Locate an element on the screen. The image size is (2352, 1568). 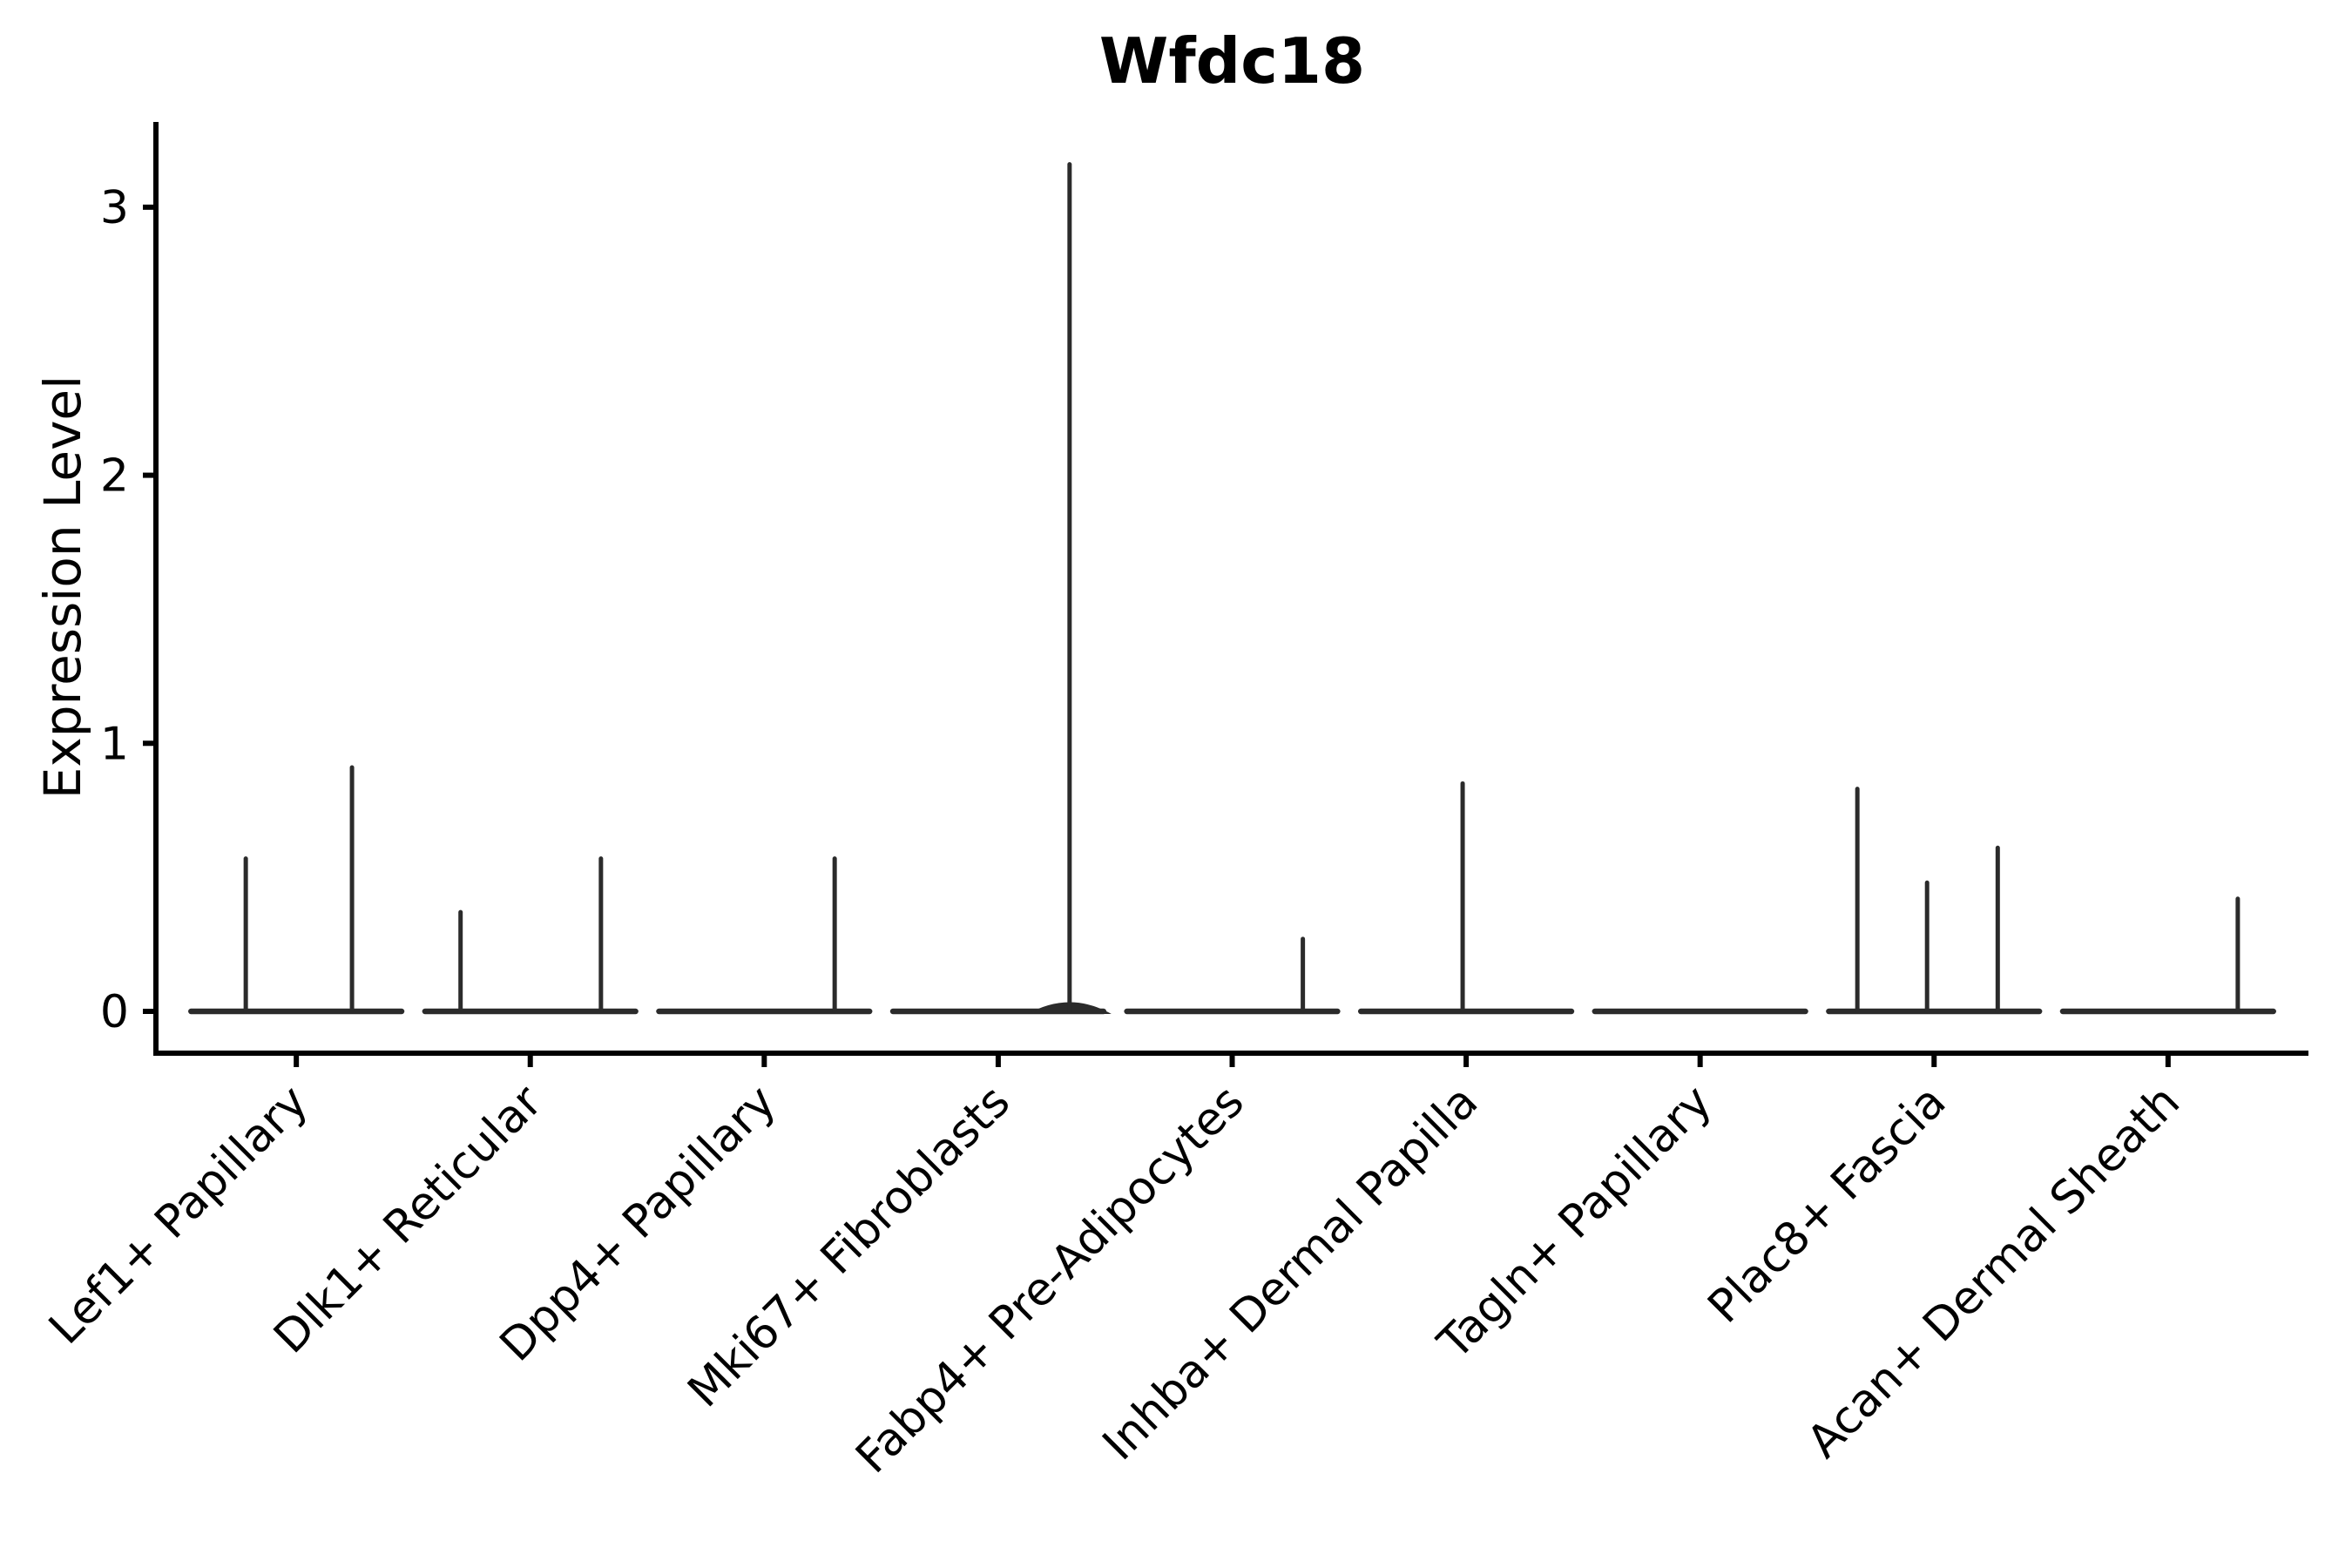
x-tick-label: Plac8+ Fascia is located at coordinates (1828, 1205).